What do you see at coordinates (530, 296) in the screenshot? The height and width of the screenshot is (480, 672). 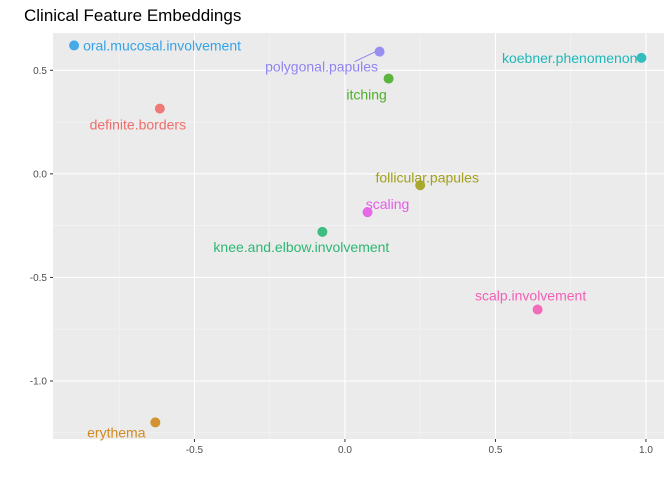 I see `label-scalp-involvement: scalp.involvement` at bounding box center [530, 296].